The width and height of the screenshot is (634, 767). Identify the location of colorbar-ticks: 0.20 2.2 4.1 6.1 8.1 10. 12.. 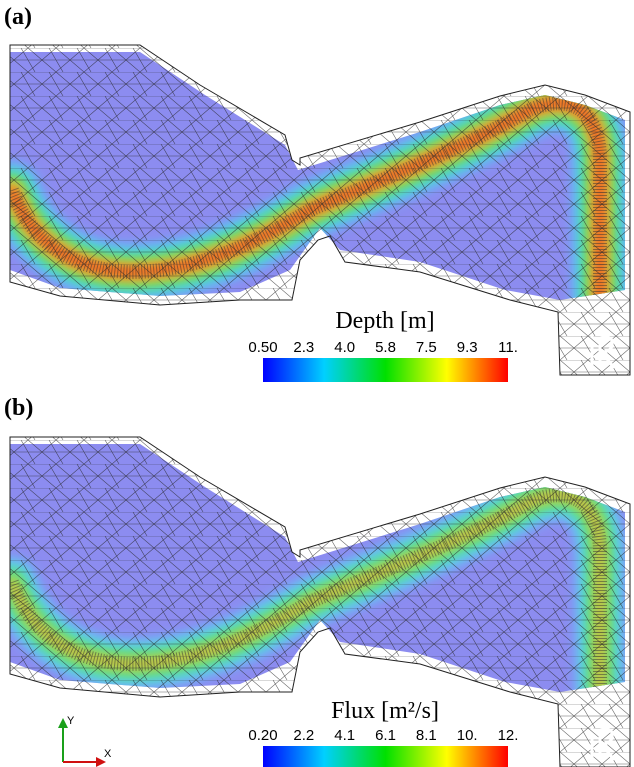
(383, 735).